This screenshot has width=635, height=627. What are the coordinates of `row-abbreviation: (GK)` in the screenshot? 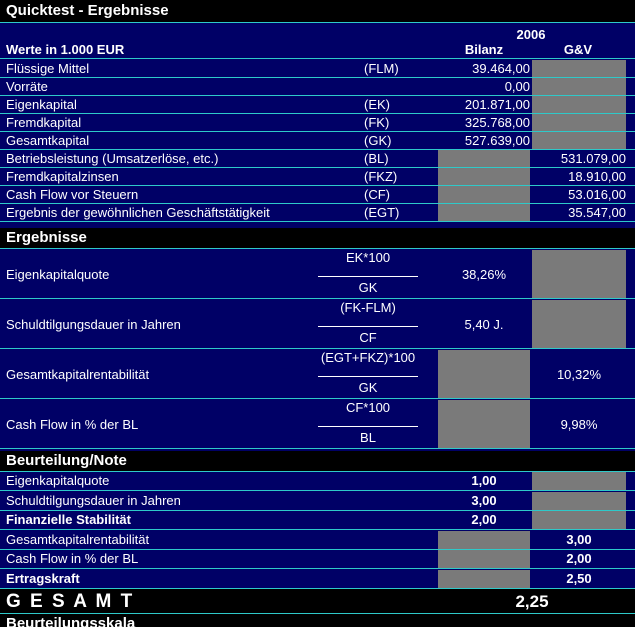 It's located at (378, 140).